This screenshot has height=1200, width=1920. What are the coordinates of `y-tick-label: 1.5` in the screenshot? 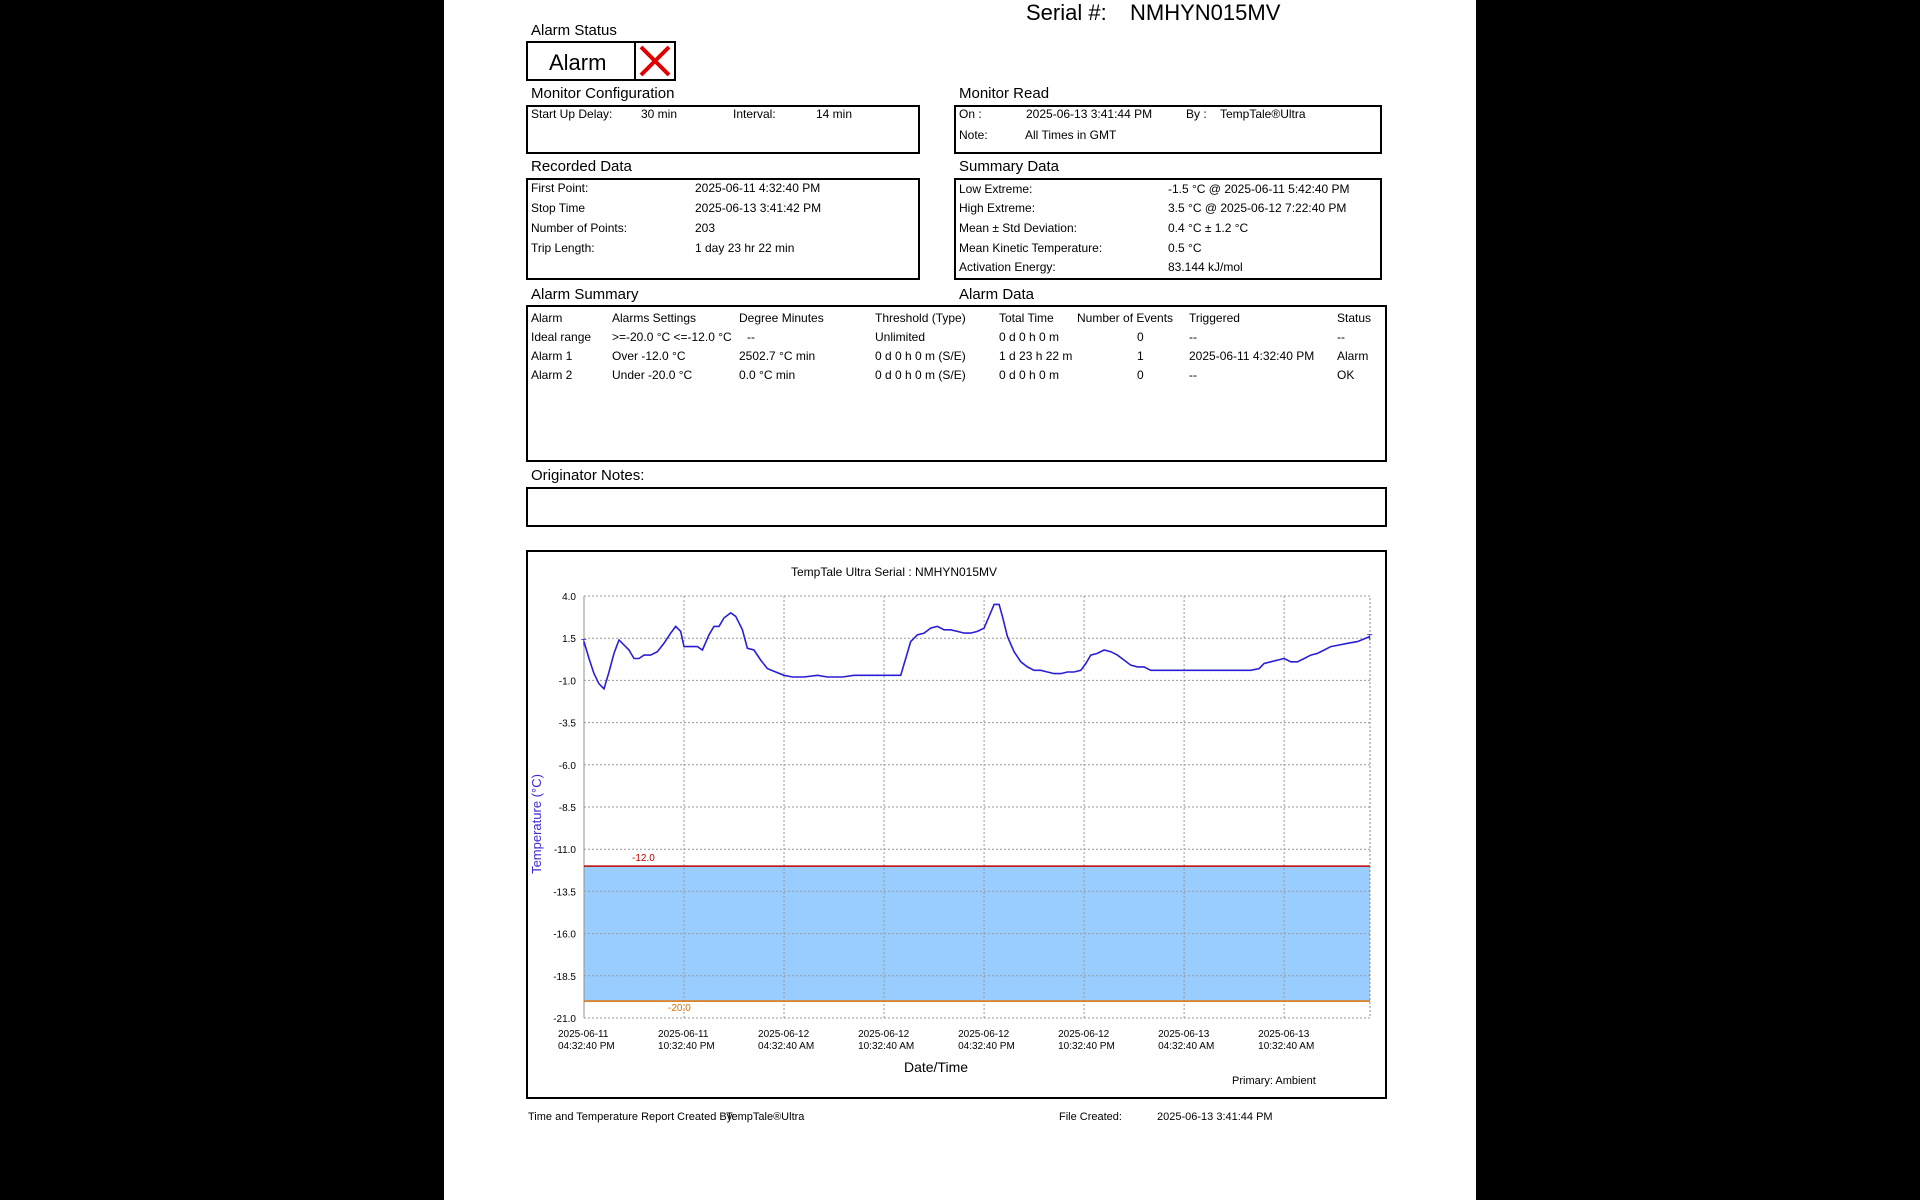 It's located at (569, 639).